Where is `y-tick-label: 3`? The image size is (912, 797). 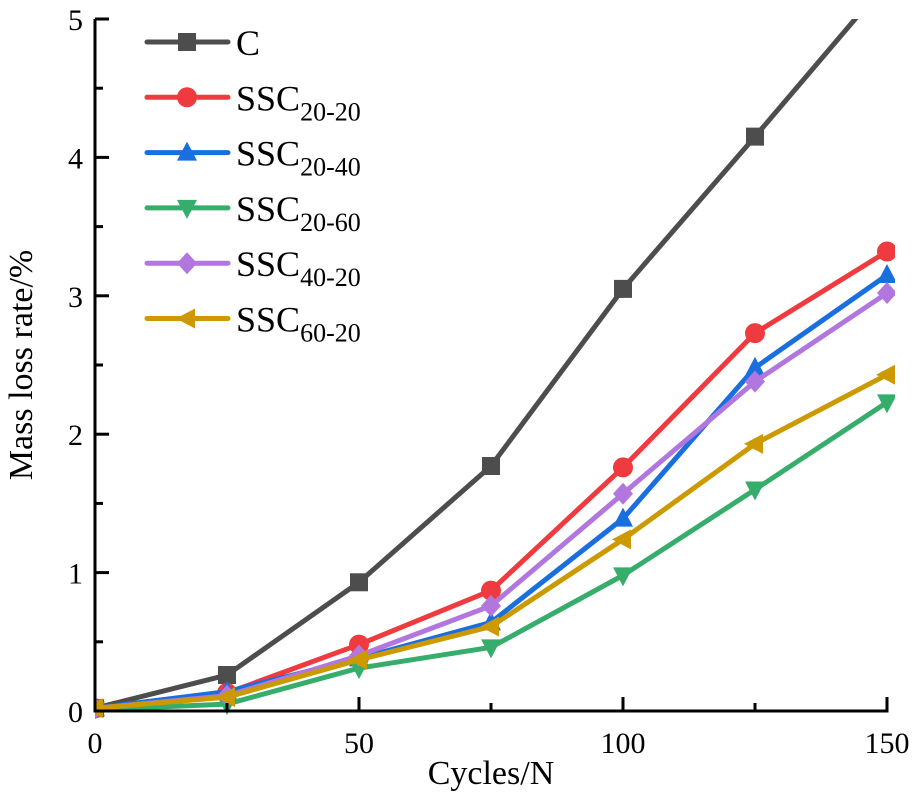 y-tick-label: 3 is located at coordinates (75, 297).